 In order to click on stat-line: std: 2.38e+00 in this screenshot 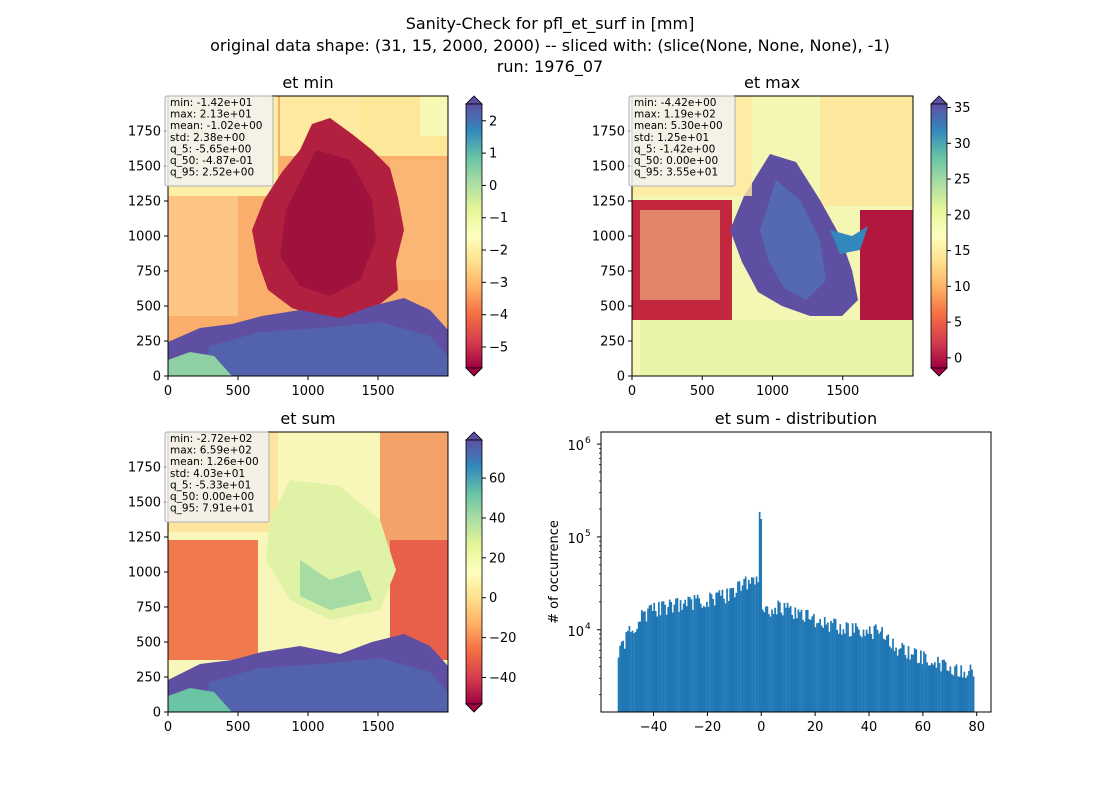, I will do `click(207, 138)`.